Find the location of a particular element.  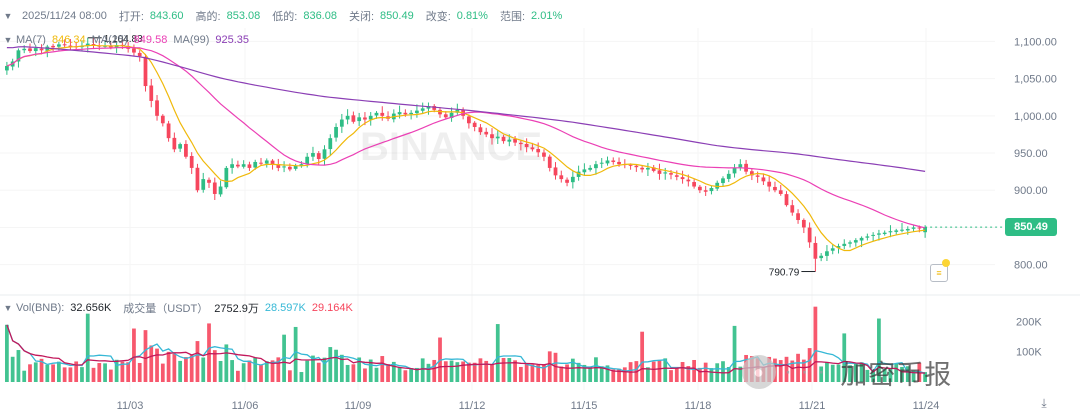

price-tick-label: 1,050.00 is located at coordinates (1035, 80).